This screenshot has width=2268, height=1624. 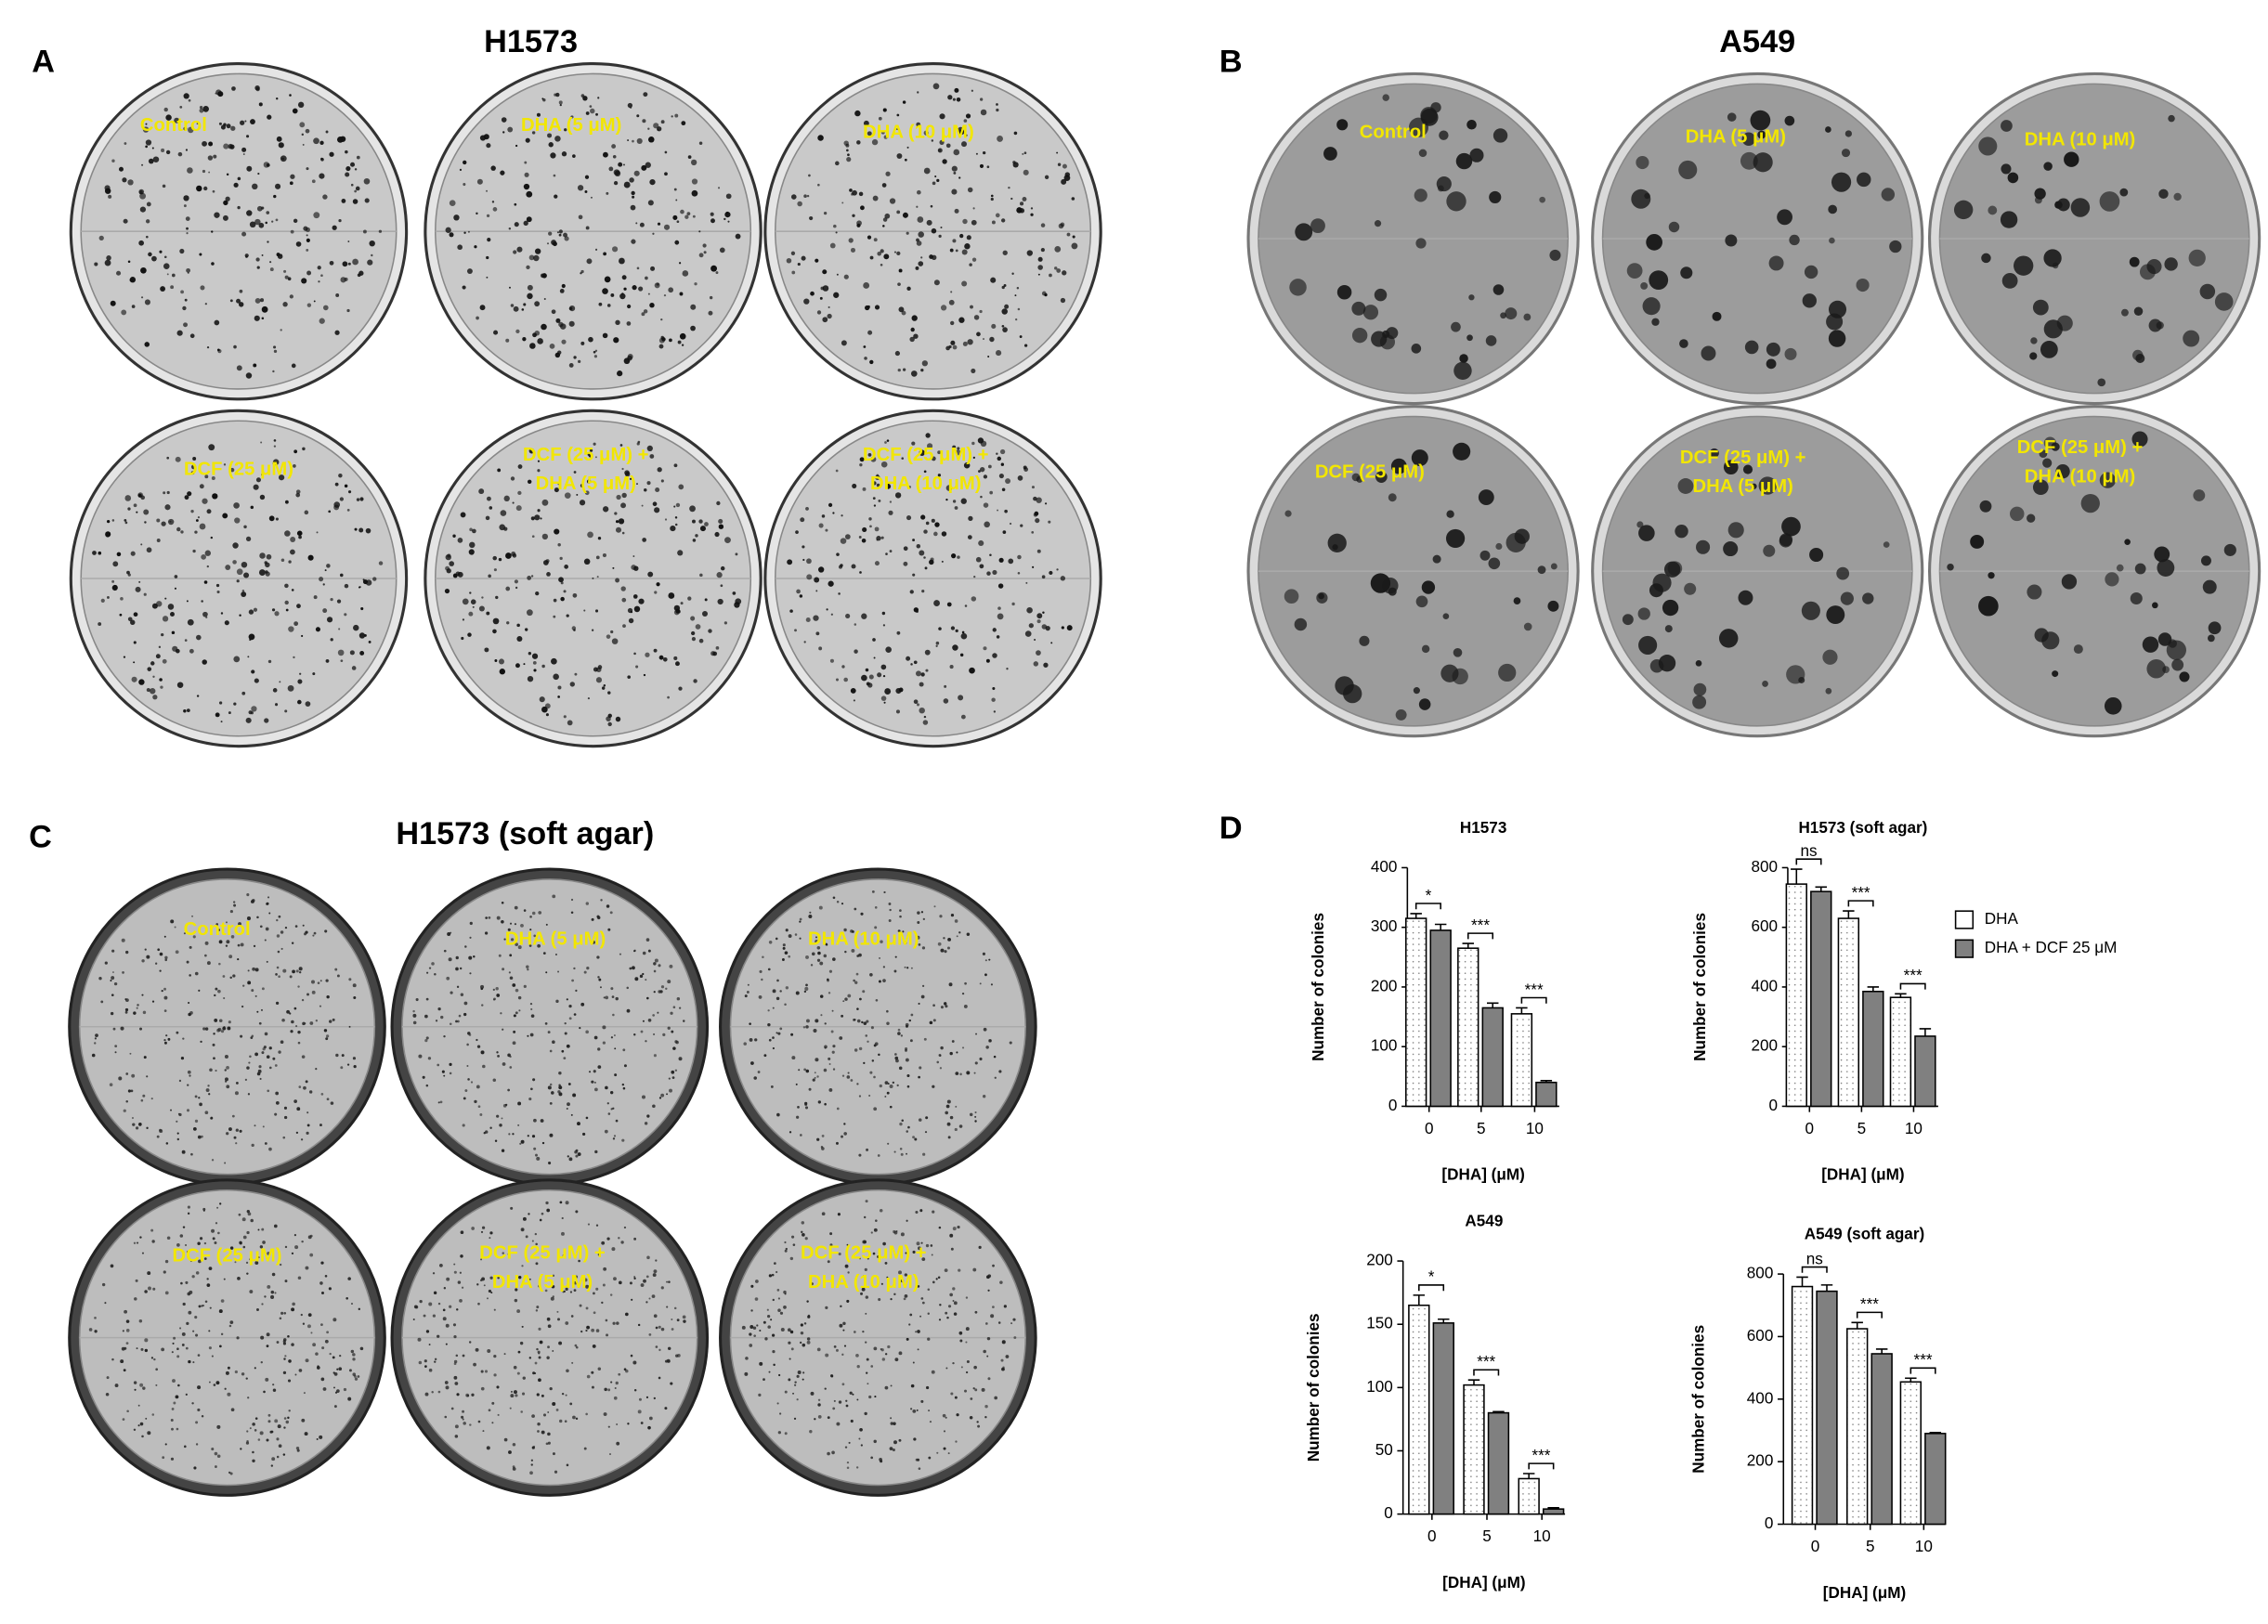 I want to click on x-tick-label: 5, so click(x=1481, y=1128).